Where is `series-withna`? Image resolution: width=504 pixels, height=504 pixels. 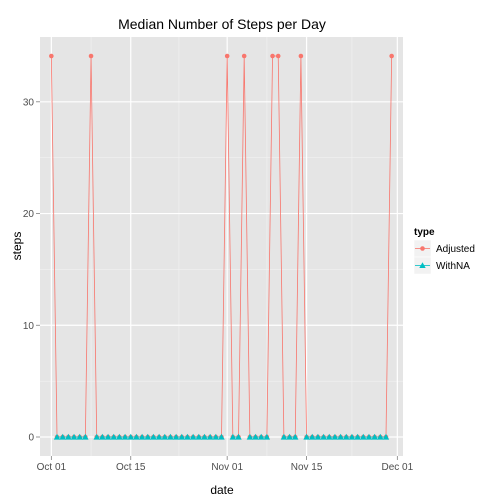
series-withna is located at coordinates (221, 436).